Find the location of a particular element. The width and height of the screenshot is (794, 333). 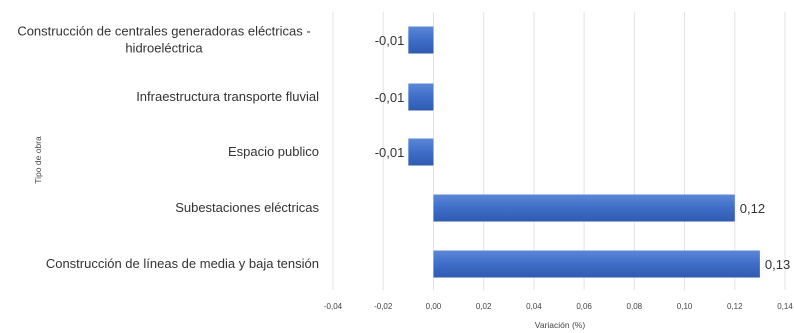

x-tick-label: 0,06 is located at coordinates (584, 306).